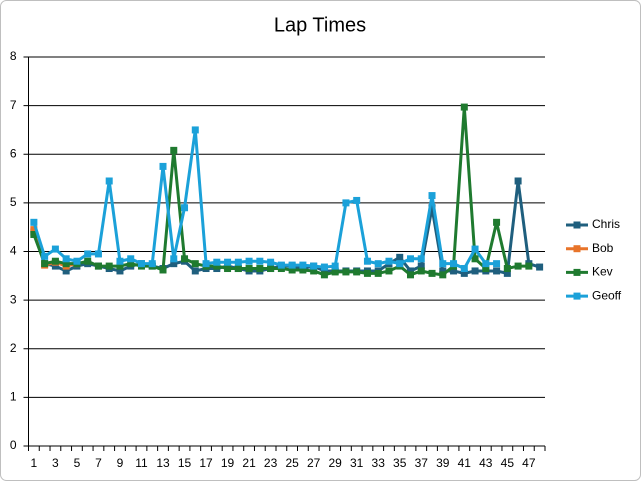  I want to click on x-tick-label: 35, so click(400, 463).